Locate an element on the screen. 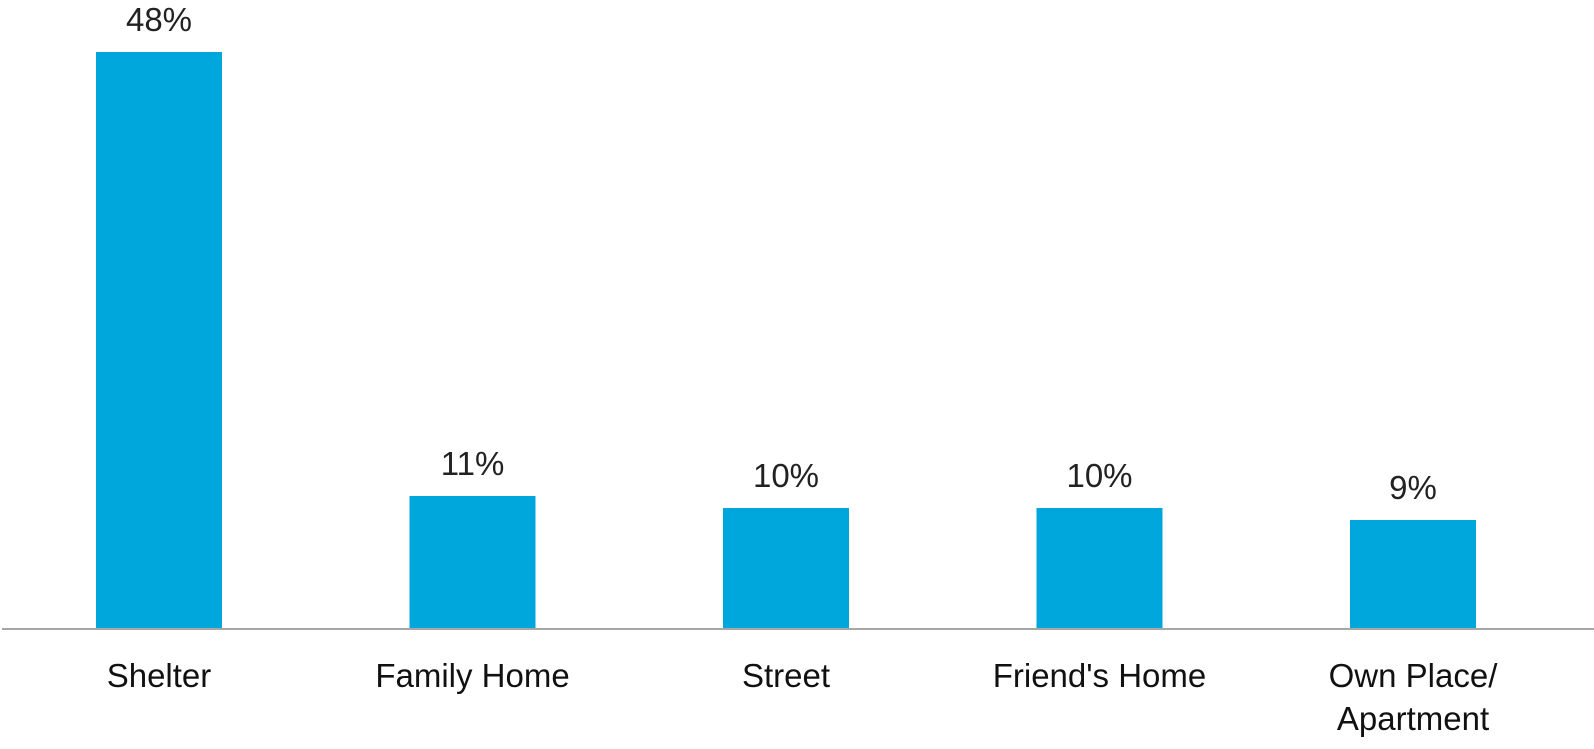  bar-value-label: 11% is located at coordinates (473, 463).